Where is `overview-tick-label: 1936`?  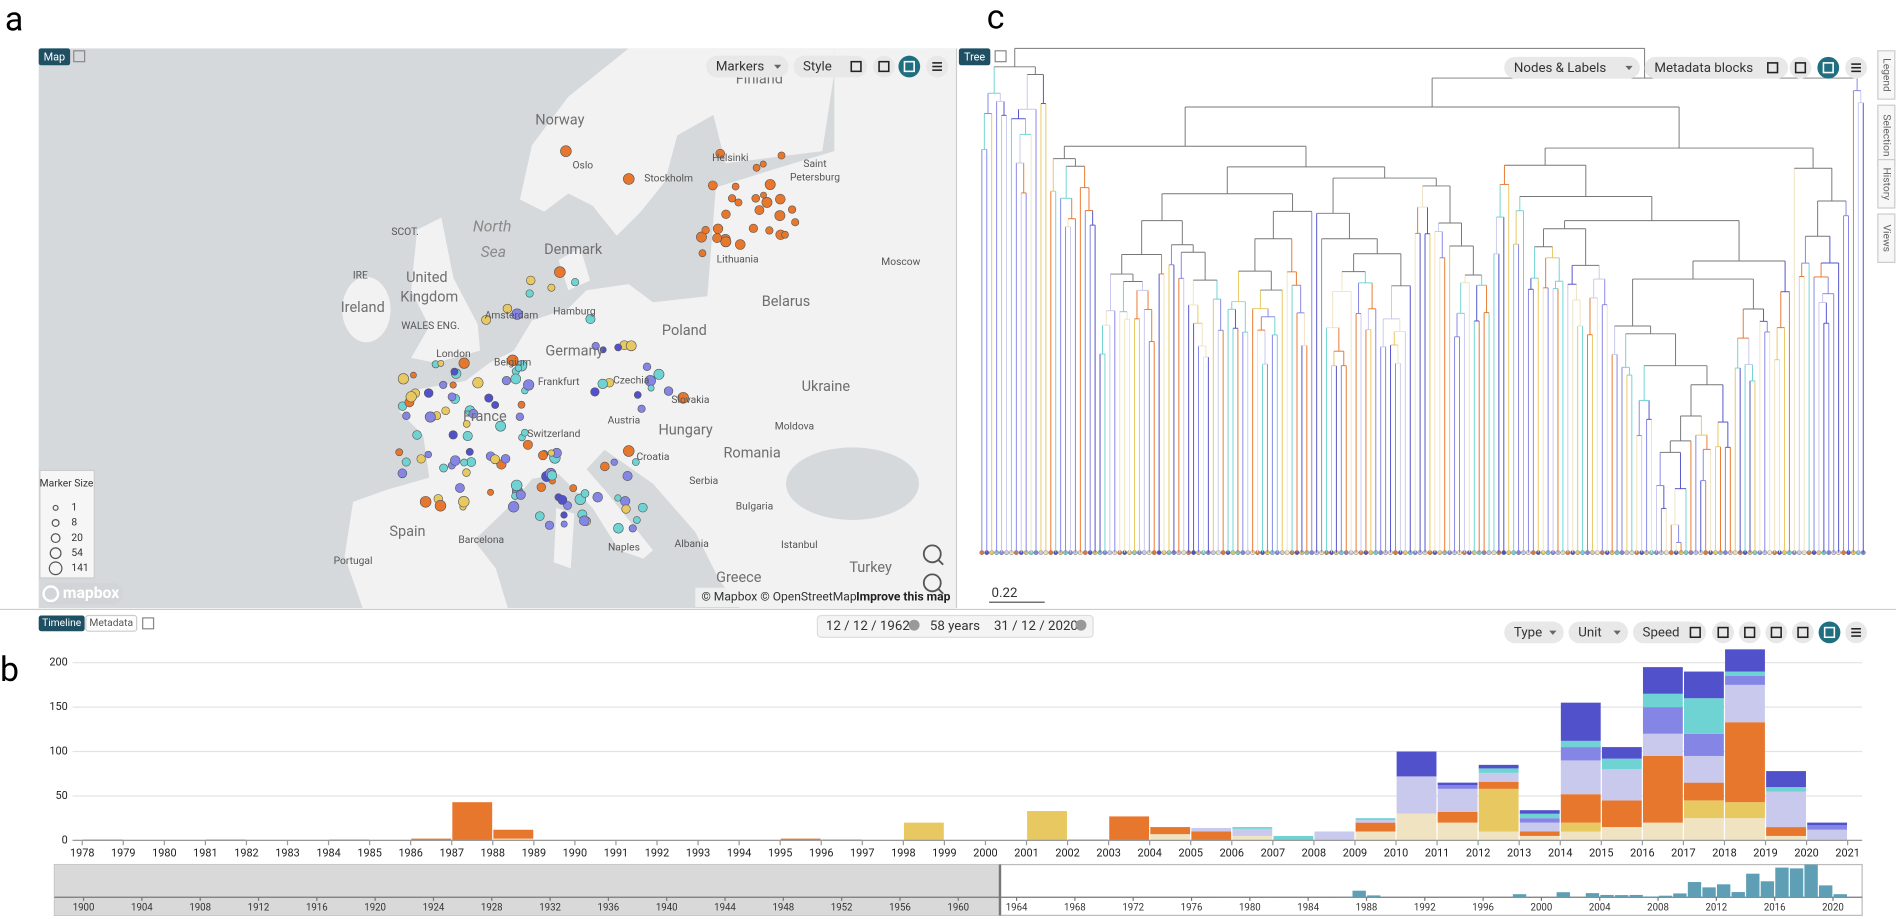
overview-tick-label: 1936 is located at coordinates (609, 908).